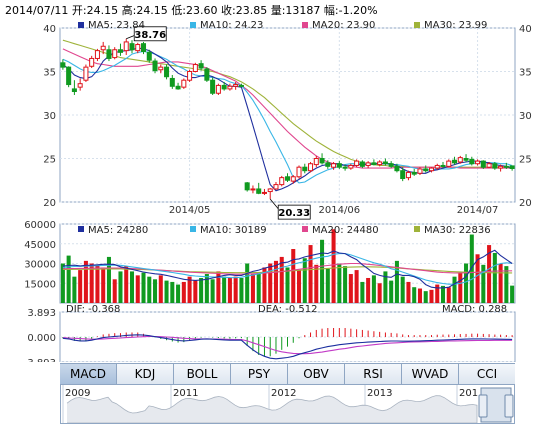  I want to click on macd-dif-label: DIF: -0.368, so click(93, 309).